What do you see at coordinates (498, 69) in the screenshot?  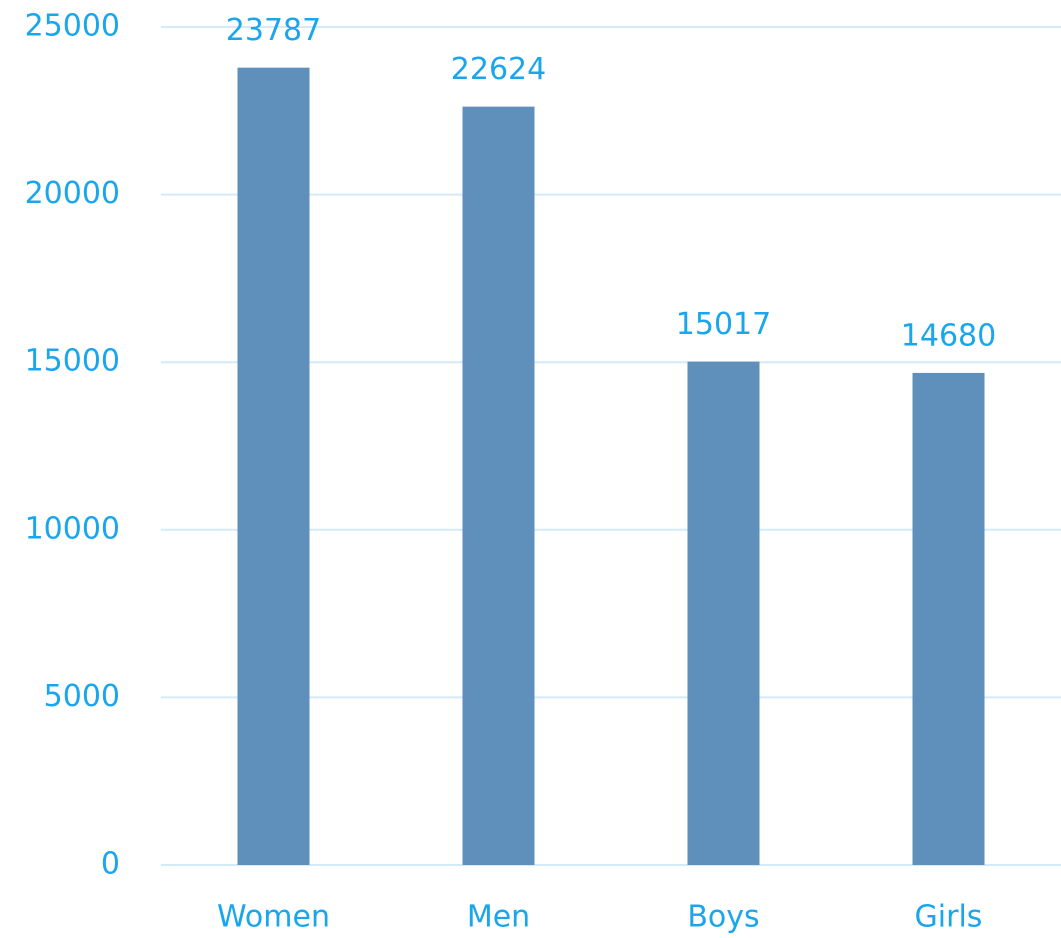 I see `data-label: 22624` at bounding box center [498, 69].